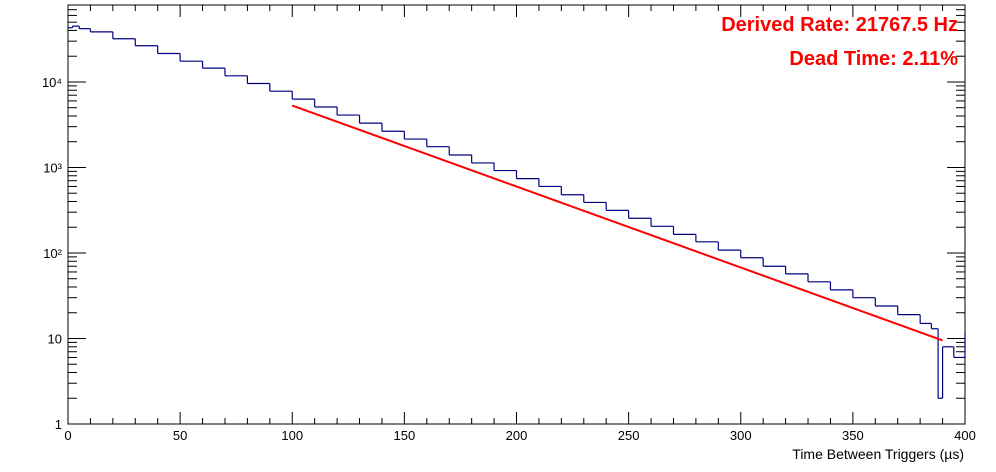 The width and height of the screenshot is (996, 472). What do you see at coordinates (67, 435) in the screenshot?
I see `x-tick-label: 0` at bounding box center [67, 435].